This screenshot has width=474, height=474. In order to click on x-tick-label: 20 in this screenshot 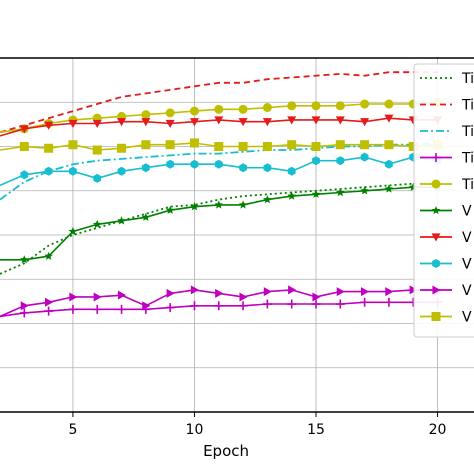, I will do `click(438, 430)`.